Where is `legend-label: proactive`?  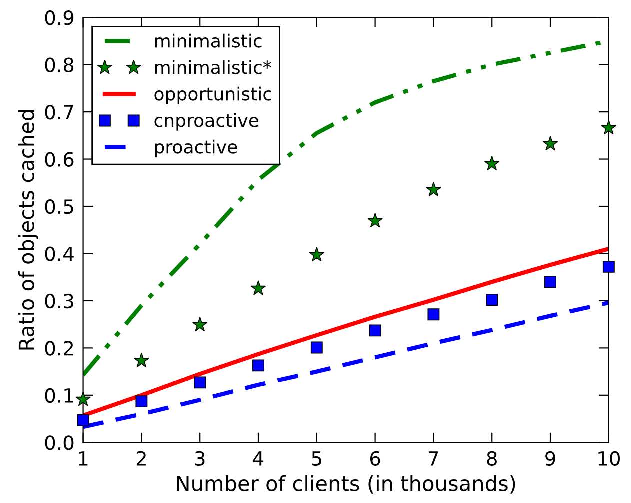 legend-label: proactive is located at coordinates (196, 149).